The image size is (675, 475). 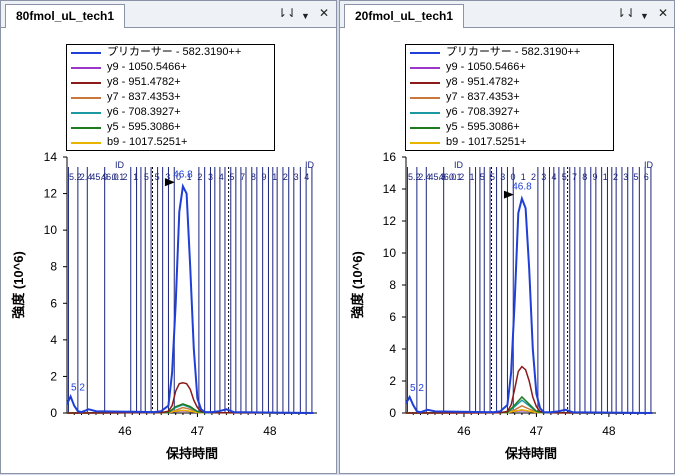 What do you see at coordinates (99, 177) in the screenshot?
I see `rt-label: 45.9` at bounding box center [99, 177].